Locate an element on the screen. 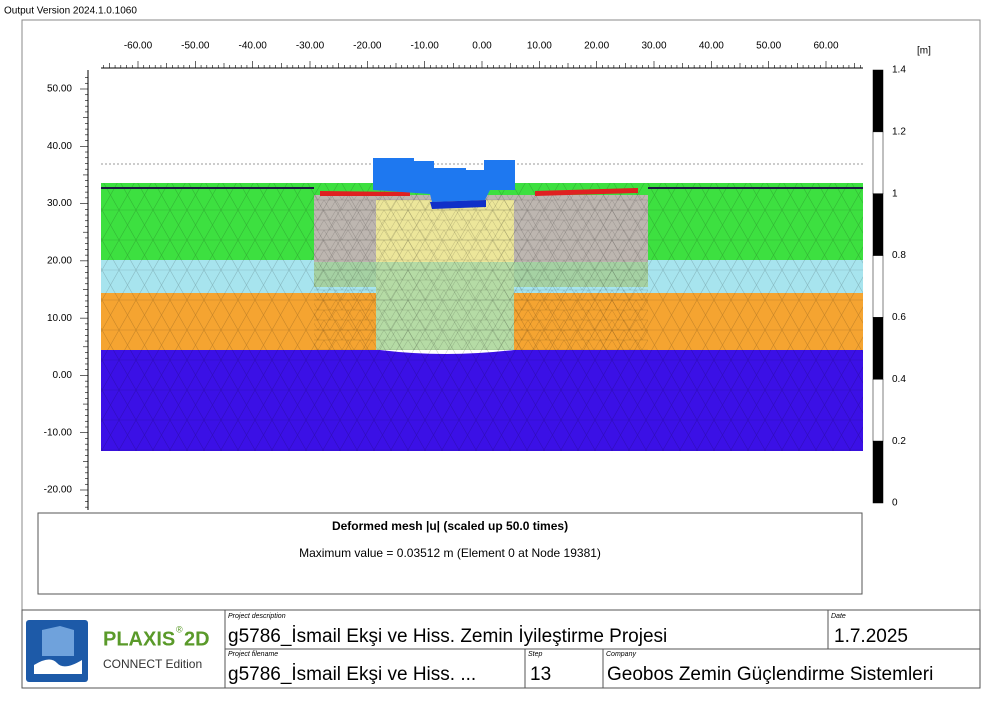 The width and height of the screenshot is (1000, 707). field-label: Company is located at coordinates (621, 654).